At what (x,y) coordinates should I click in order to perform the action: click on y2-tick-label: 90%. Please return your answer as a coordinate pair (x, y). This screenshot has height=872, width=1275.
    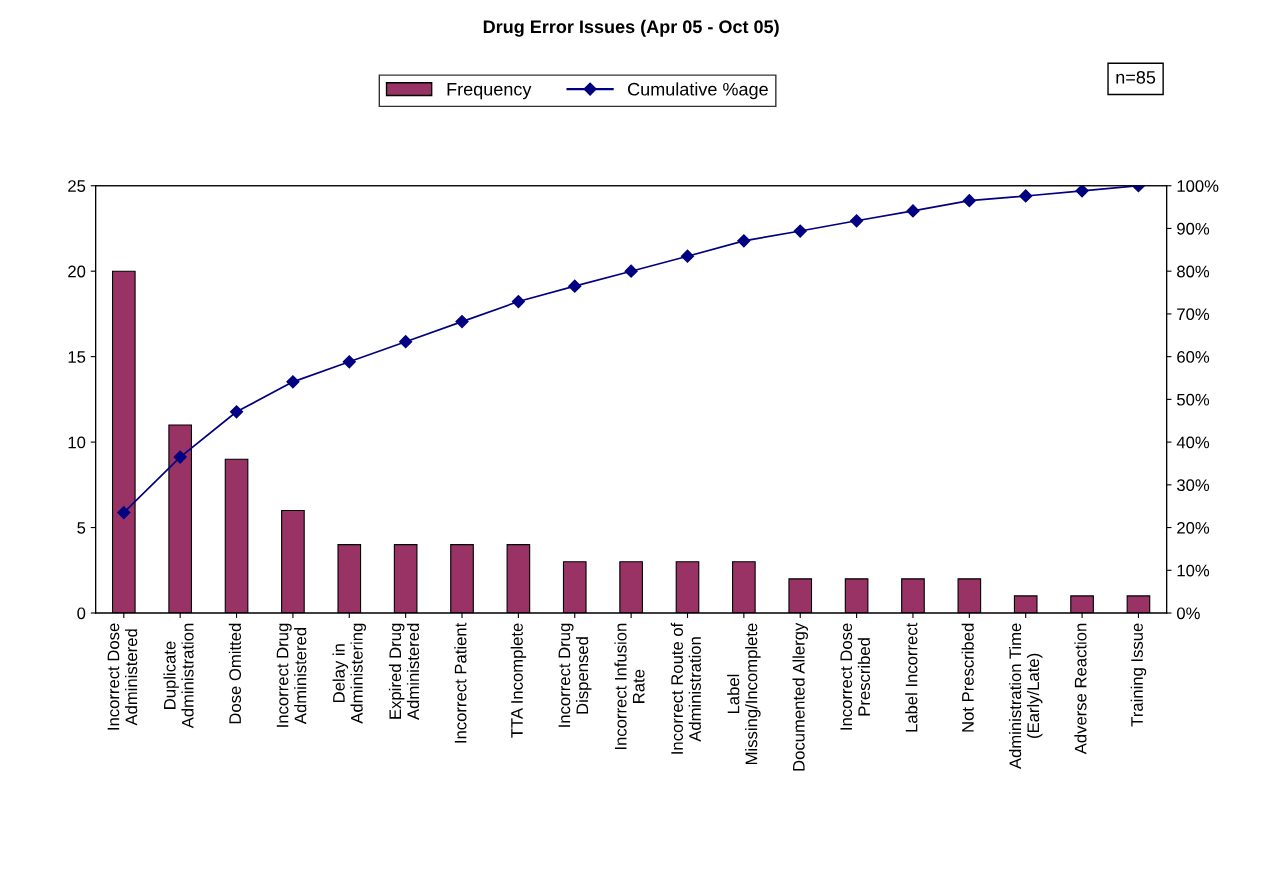
    Looking at the image, I should click on (1193, 228).